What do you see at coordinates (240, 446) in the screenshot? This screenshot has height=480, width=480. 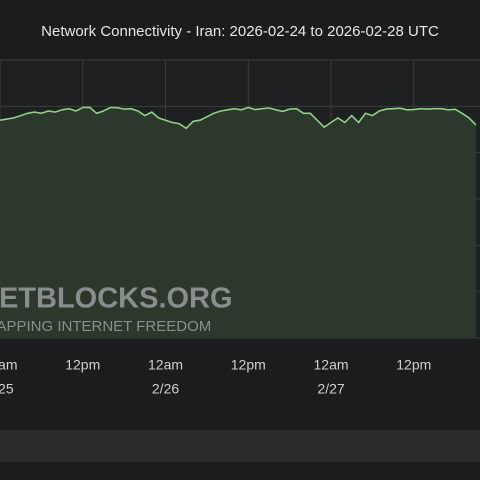 I see `footer-bar` at bounding box center [240, 446].